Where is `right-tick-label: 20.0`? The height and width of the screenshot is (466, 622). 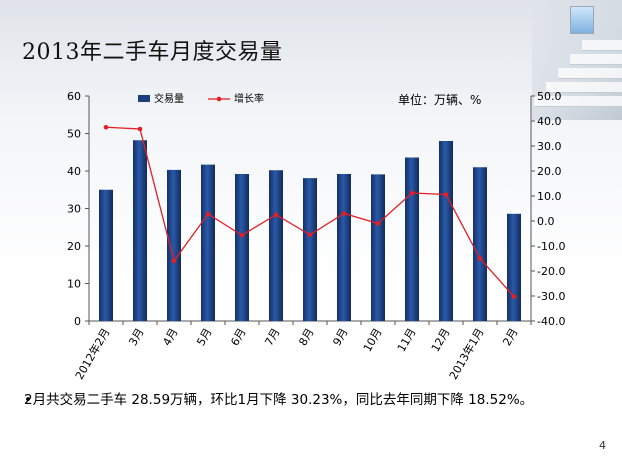 right-tick-label: 20.0 is located at coordinates (549, 171).